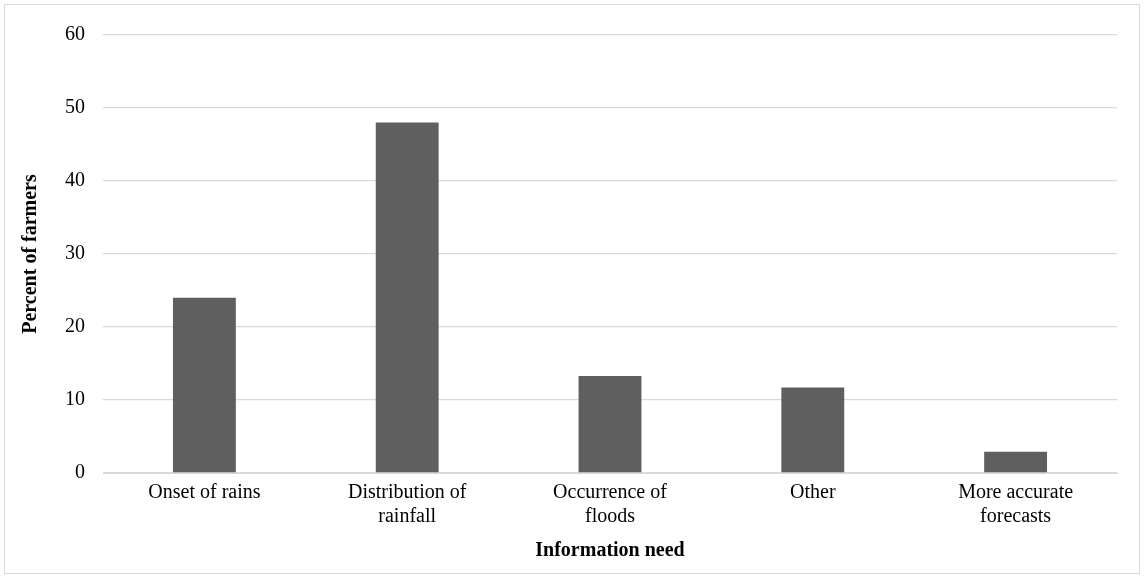  Describe the element at coordinates (813, 491) in the screenshot. I see `x-tick-label: Other` at that location.